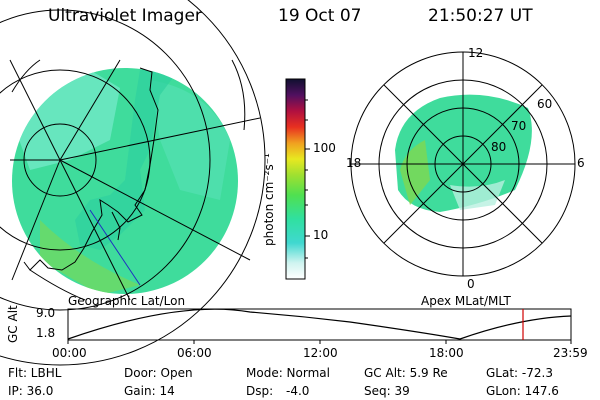 The image size is (600, 400). I want to click on glat-info: GLat: -72.3, so click(519, 373).